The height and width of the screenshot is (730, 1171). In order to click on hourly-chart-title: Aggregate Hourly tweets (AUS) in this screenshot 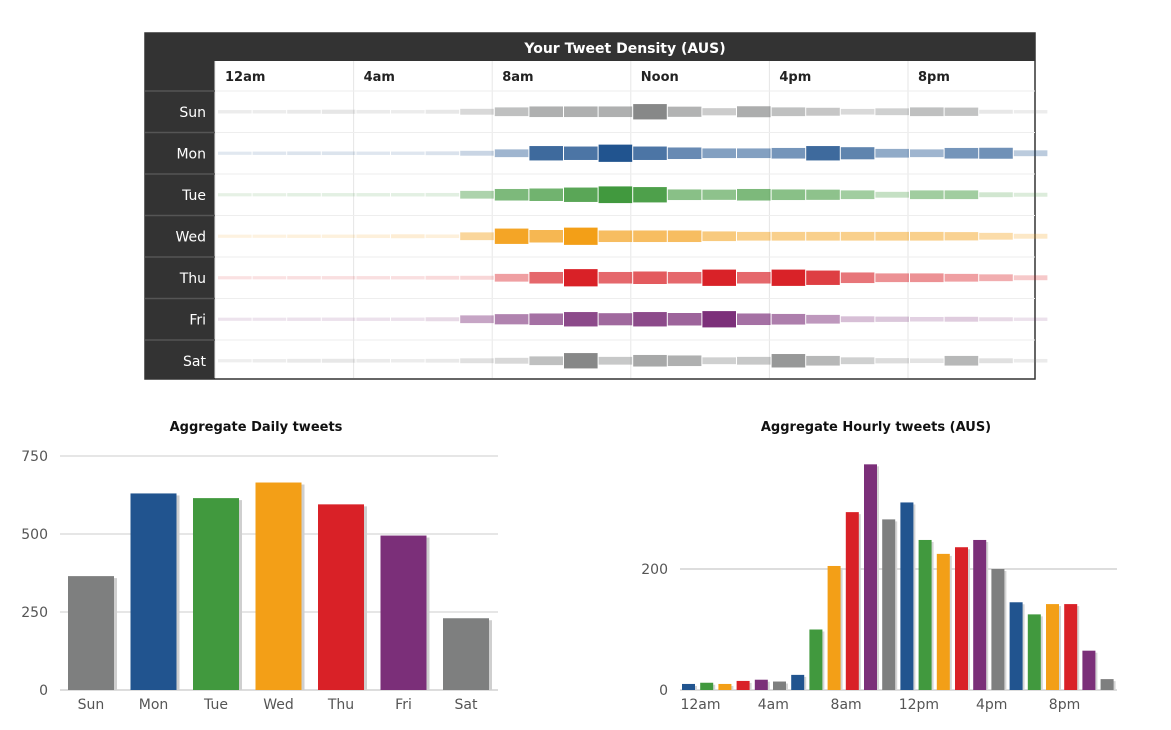, I will do `click(876, 427)`.